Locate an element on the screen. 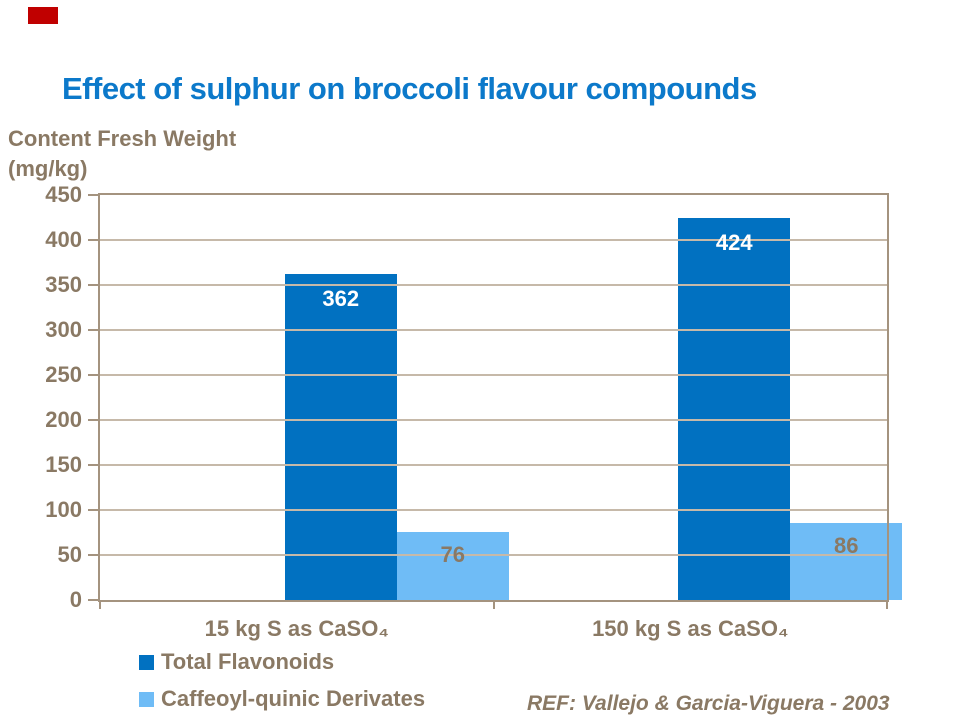  legend-item: Total Flavonoids is located at coordinates (282, 661).